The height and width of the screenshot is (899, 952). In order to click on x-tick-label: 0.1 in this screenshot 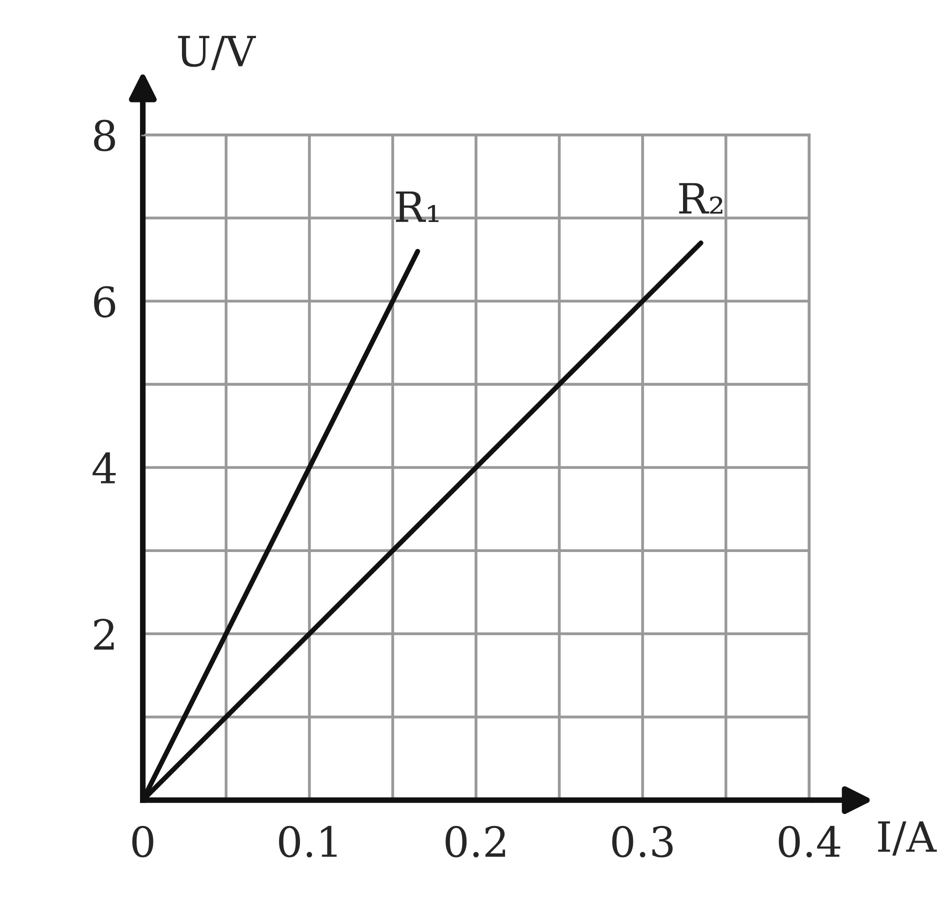, I will do `click(308, 842)`.